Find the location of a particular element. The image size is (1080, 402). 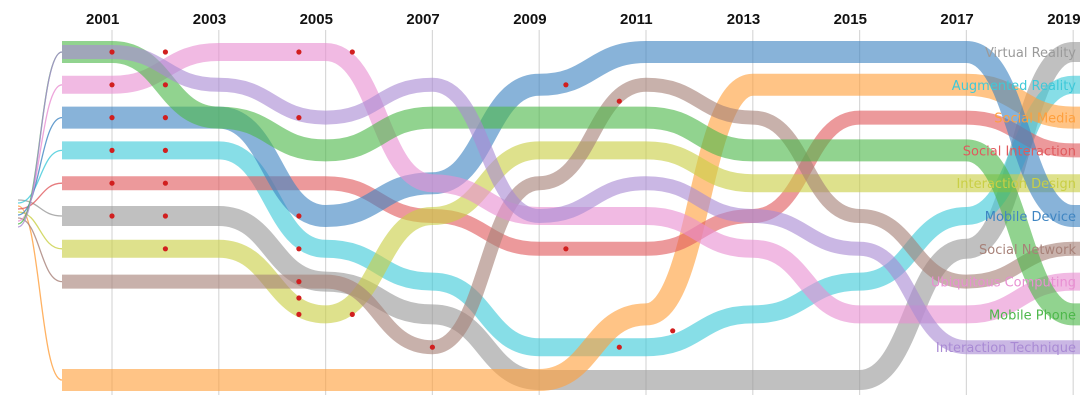

lead-interaction-technique is located at coordinates (40, 139).